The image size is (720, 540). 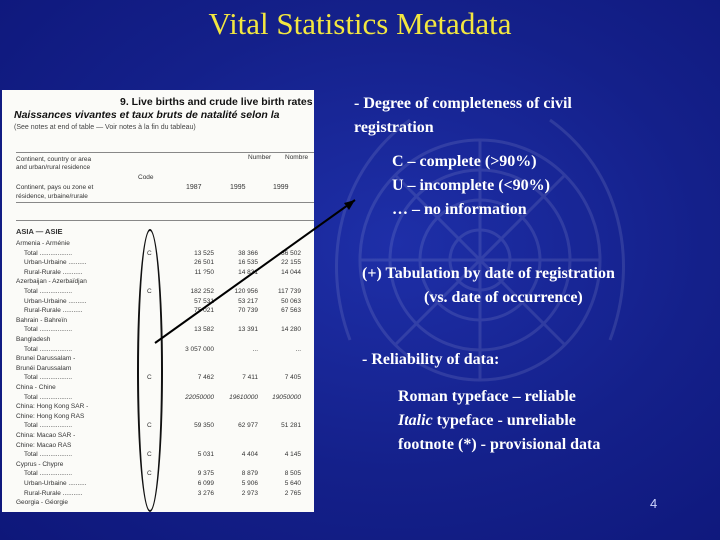 I want to click on table-cell: 7 405, so click(x=292, y=378).